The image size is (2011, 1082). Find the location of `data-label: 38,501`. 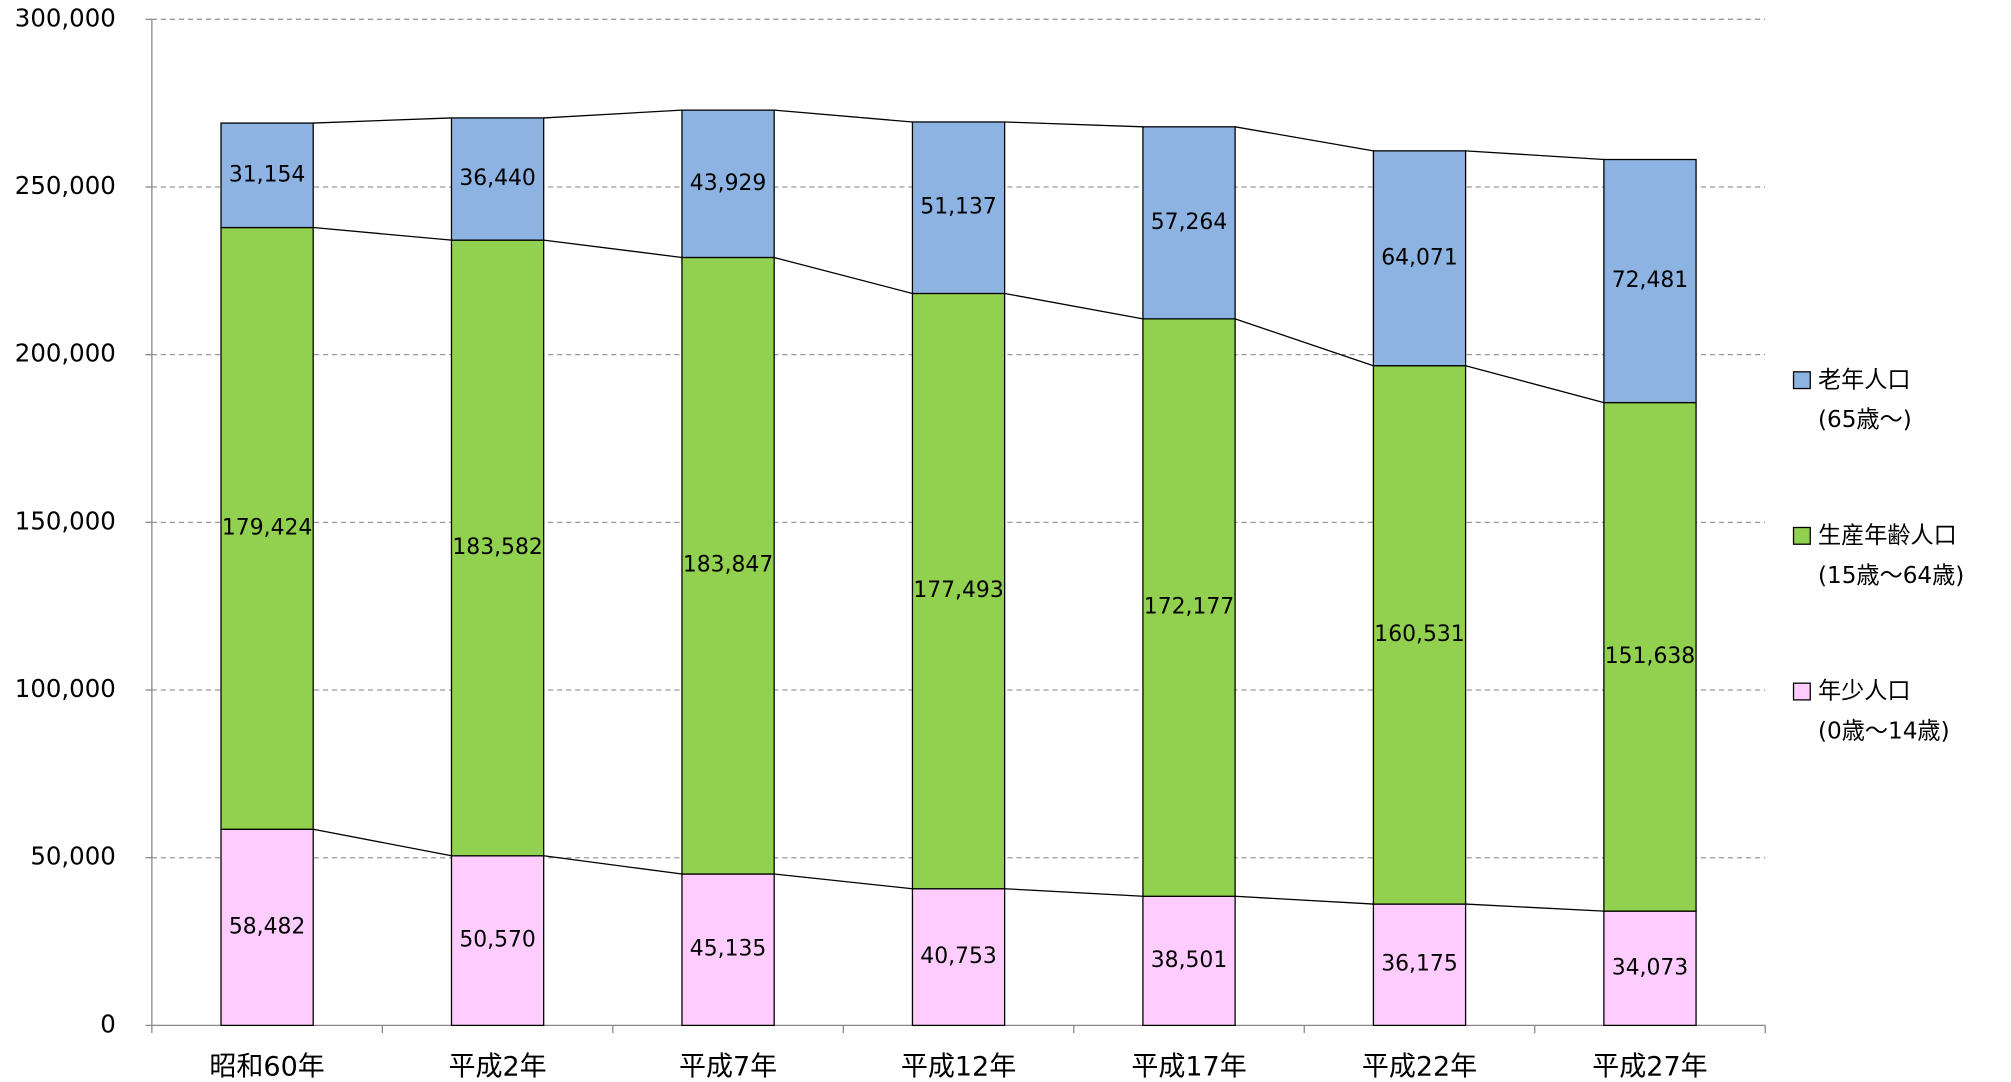

data-label: 38,501 is located at coordinates (1189, 960).